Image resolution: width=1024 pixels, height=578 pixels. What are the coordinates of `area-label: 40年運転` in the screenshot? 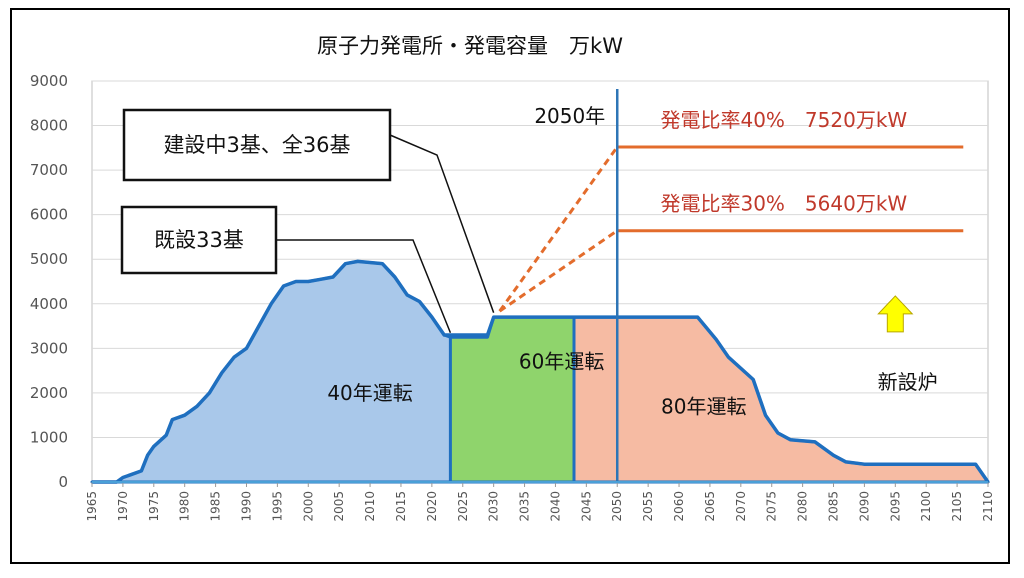 It's located at (369, 393).